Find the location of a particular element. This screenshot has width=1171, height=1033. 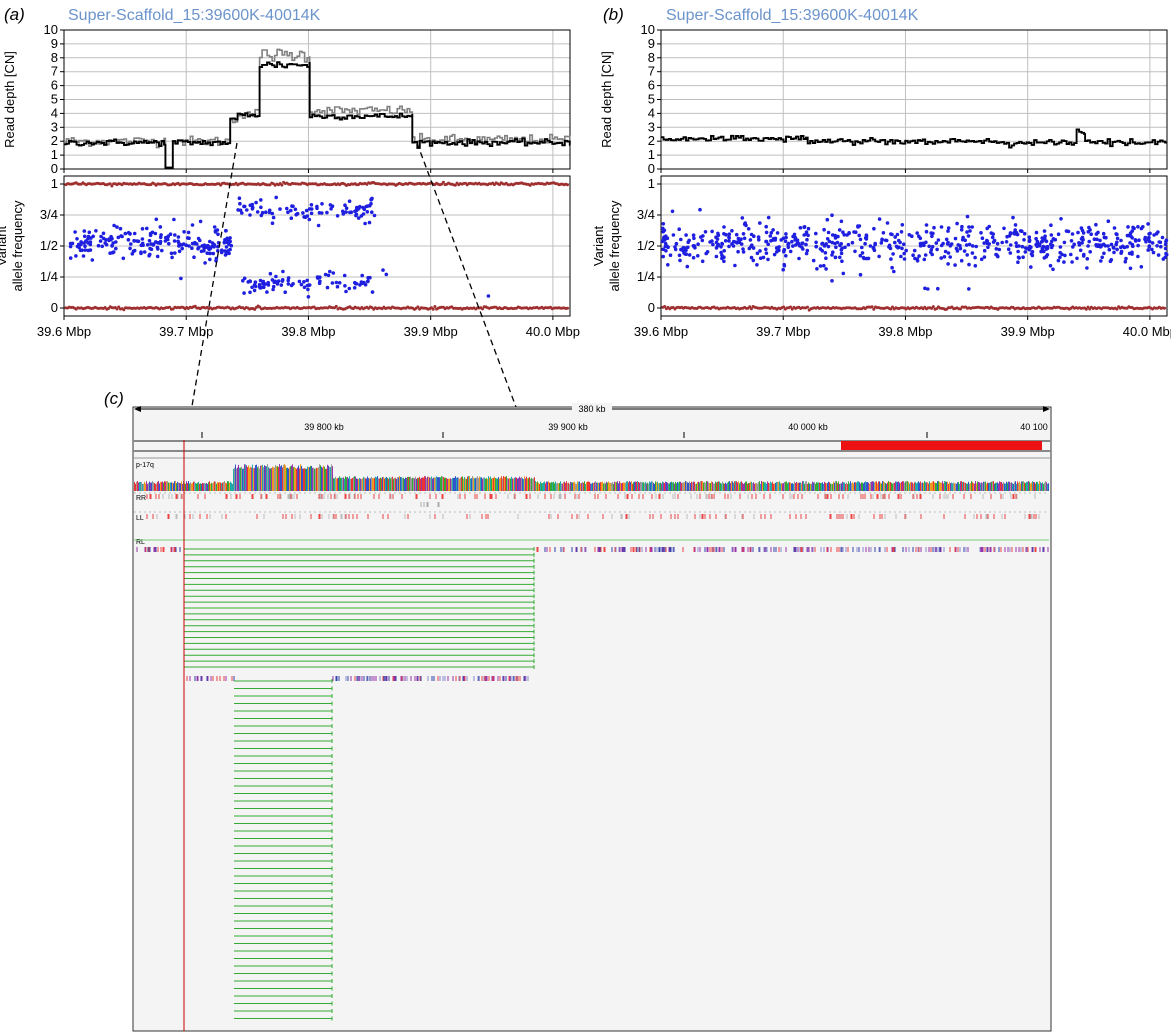

panel-b-vaf-xtick-label: 39.8 Mbp is located at coordinates (905, 331).